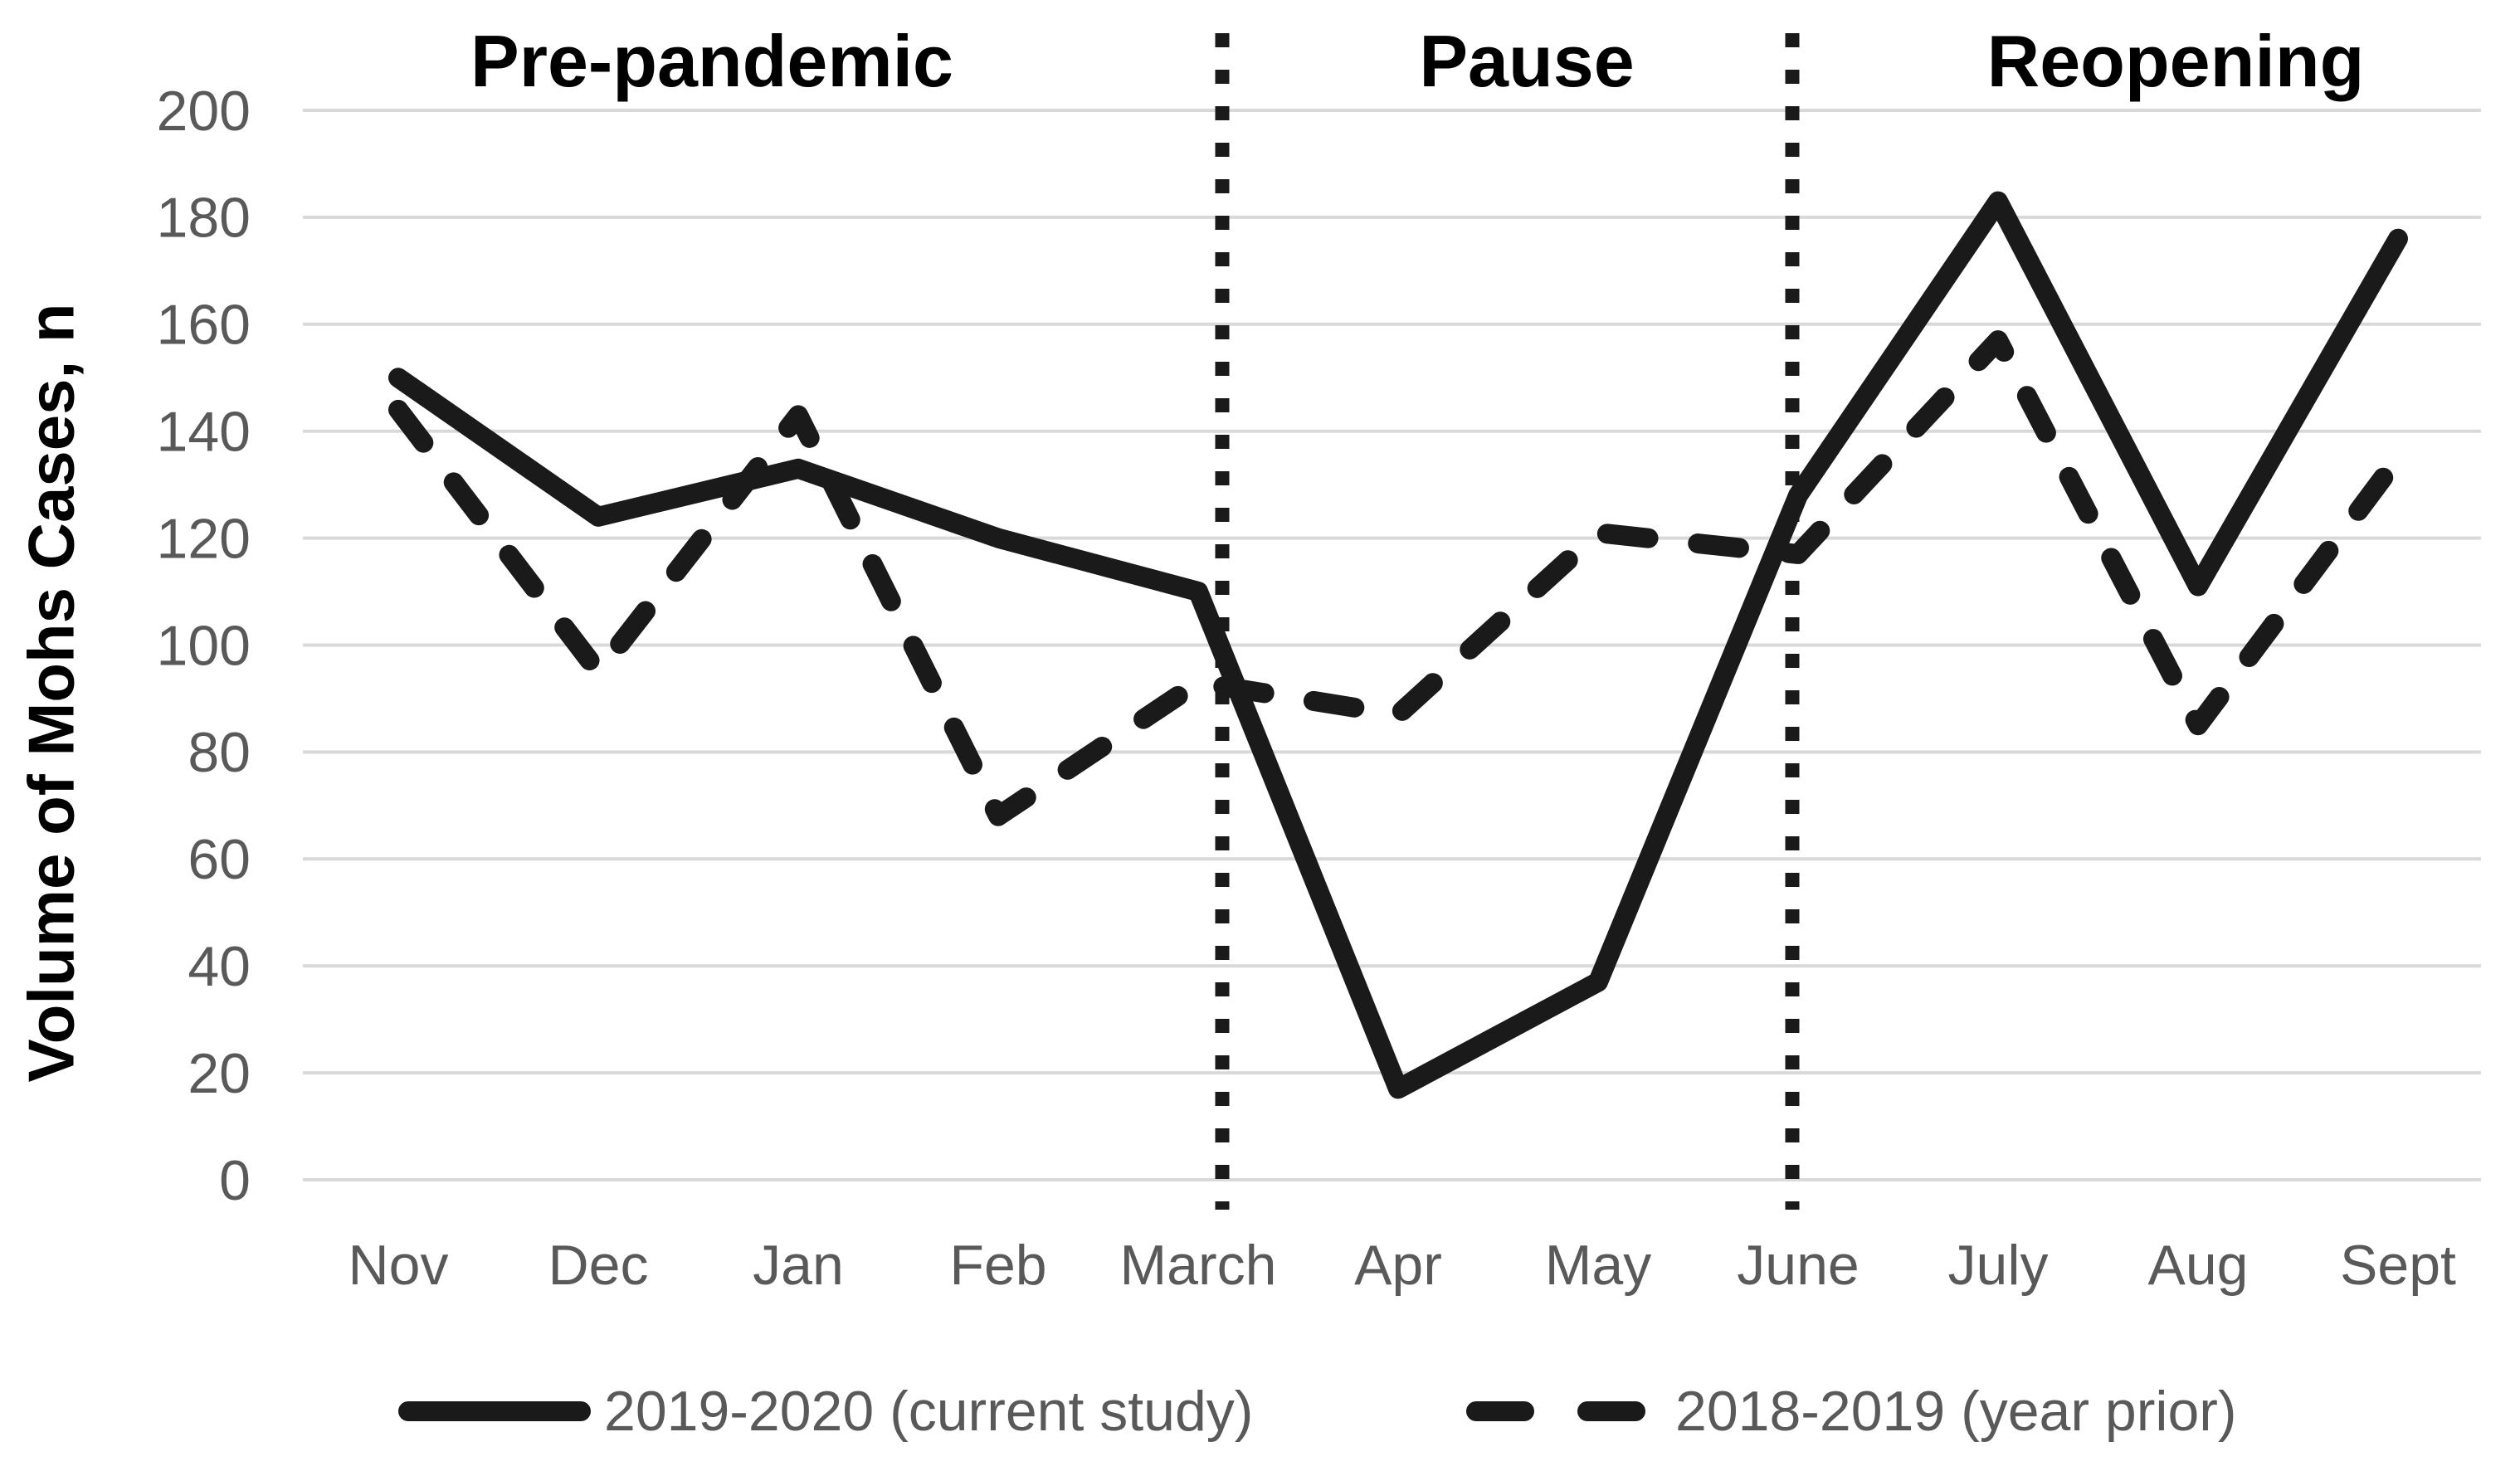 The width and height of the screenshot is (2520, 1471). Describe the element at coordinates (1555, 1411) in the screenshot. I see `legend-dashed-line-swatch` at that location.